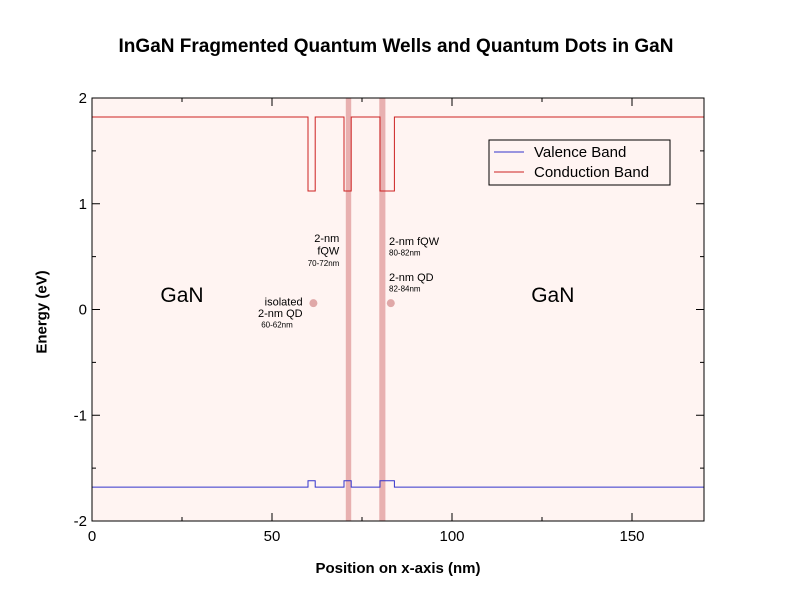 This screenshot has height=612, width=792. I want to click on x-tick-label-1: 50, so click(272, 536).